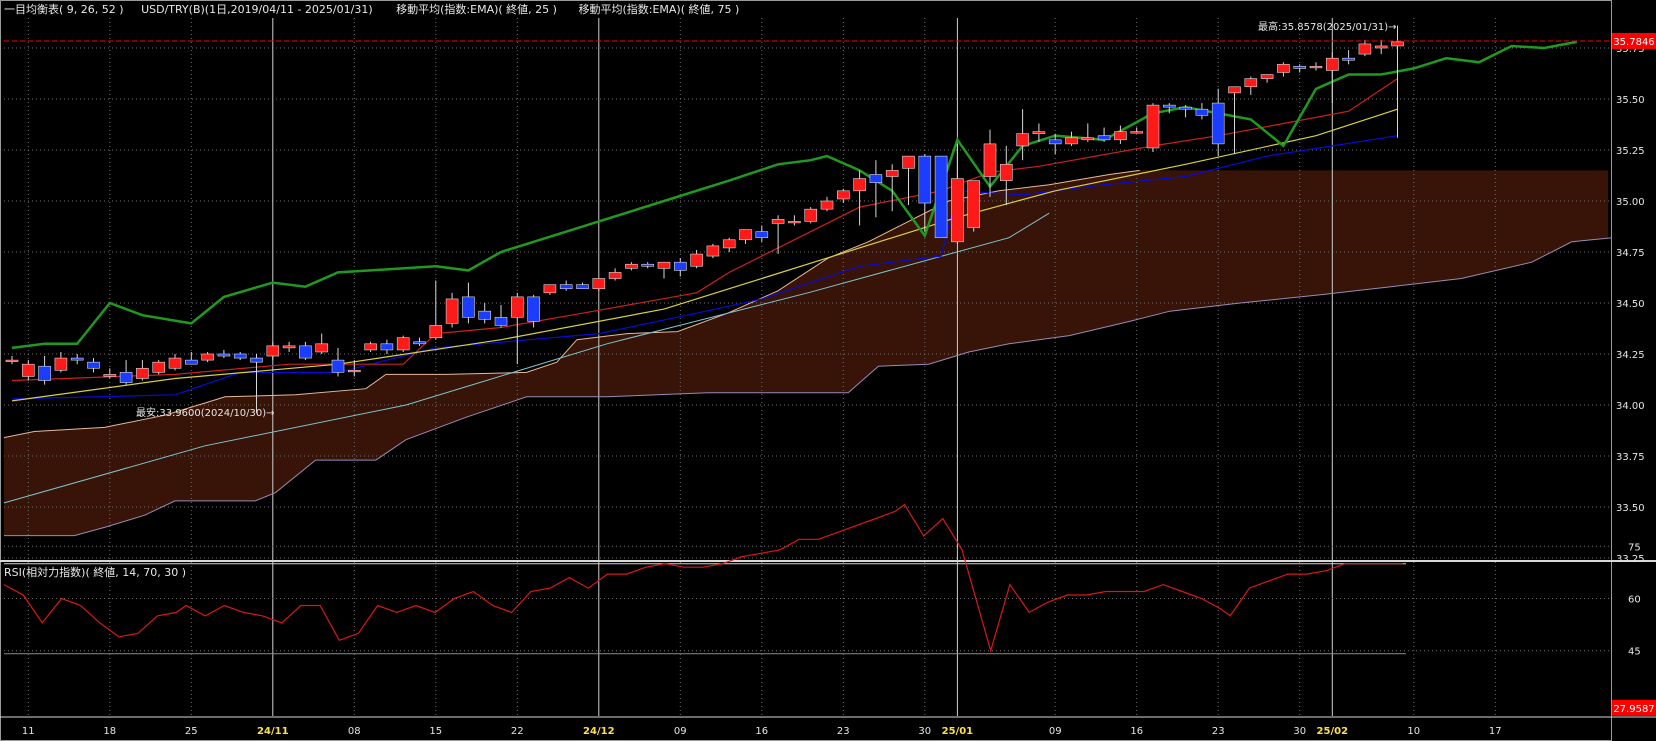 The height and width of the screenshot is (741, 1656). I want to click on x-tick-label: 25, so click(191, 731).